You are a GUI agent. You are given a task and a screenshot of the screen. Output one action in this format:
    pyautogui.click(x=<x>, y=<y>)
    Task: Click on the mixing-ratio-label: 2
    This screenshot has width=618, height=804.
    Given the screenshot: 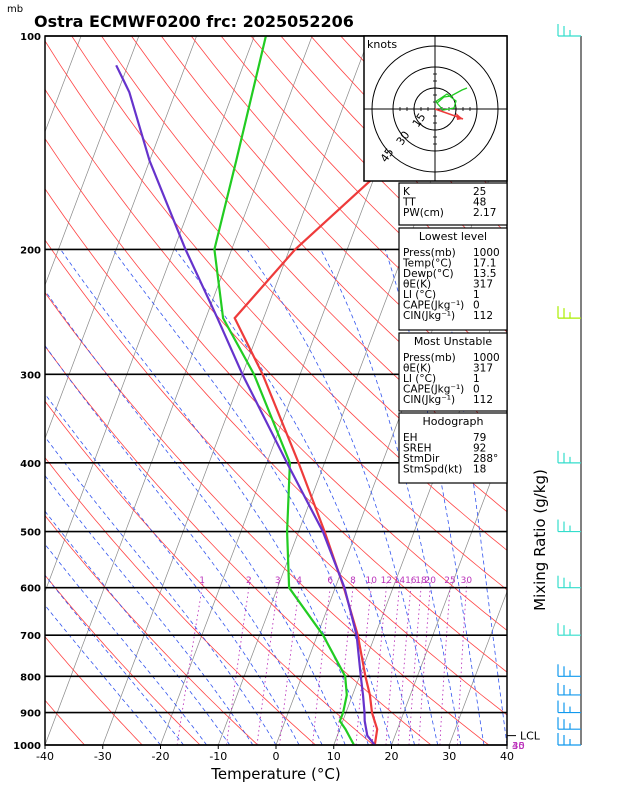 What is the action you would take?
    pyautogui.click(x=249, y=581)
    